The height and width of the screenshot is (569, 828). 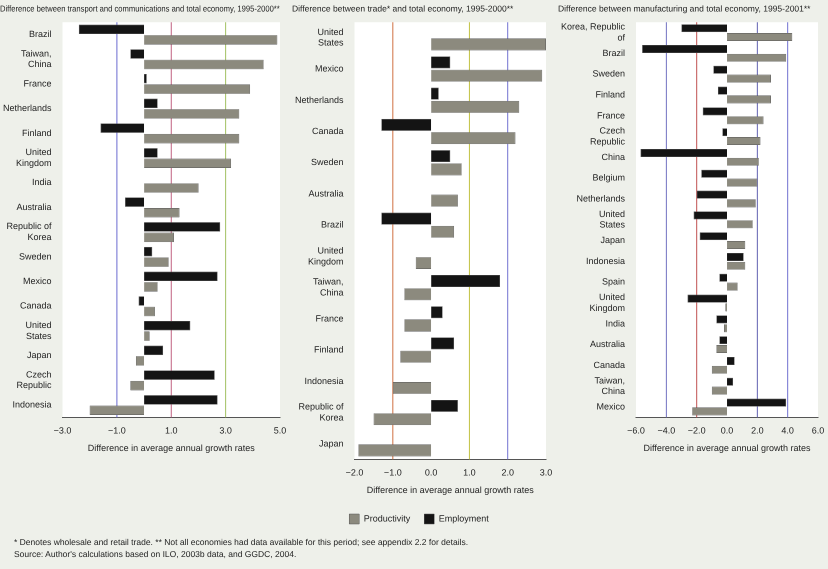 What do you see at coordinates (685, 8) in the screenshot?
I see `chart-title: Difference between manufacturing and total economy, 1995-2001**` at bounding box center [685, 8].